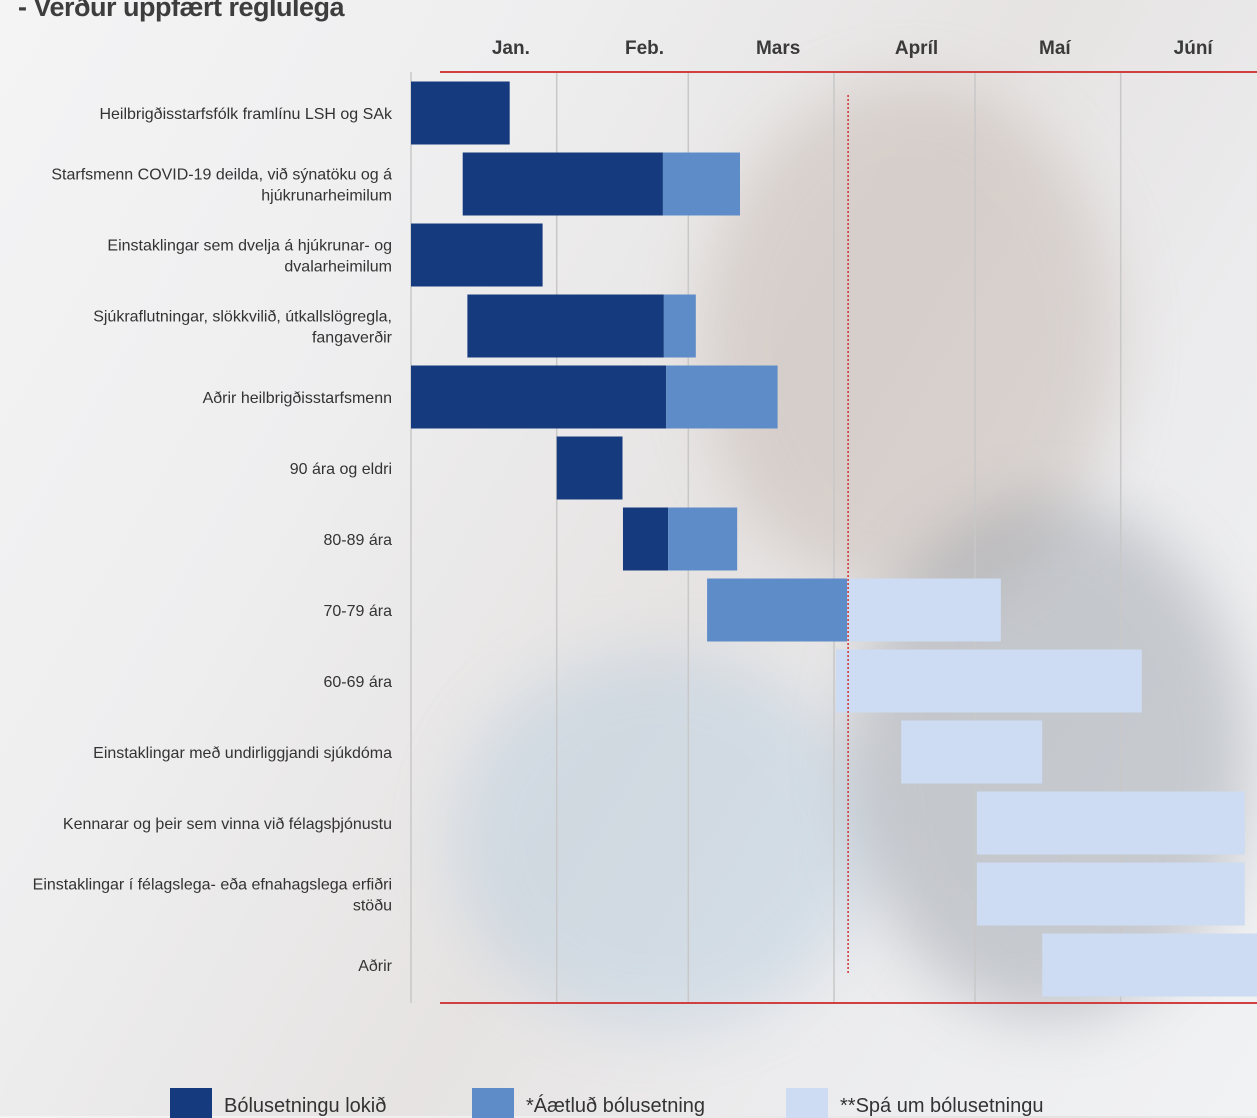 Image resolution: width=1257 pixels, height=1118 pixels. I want to click on row-label: Einstaklingar sem dvelja á hjúkrunar- og, so click(249, 246).